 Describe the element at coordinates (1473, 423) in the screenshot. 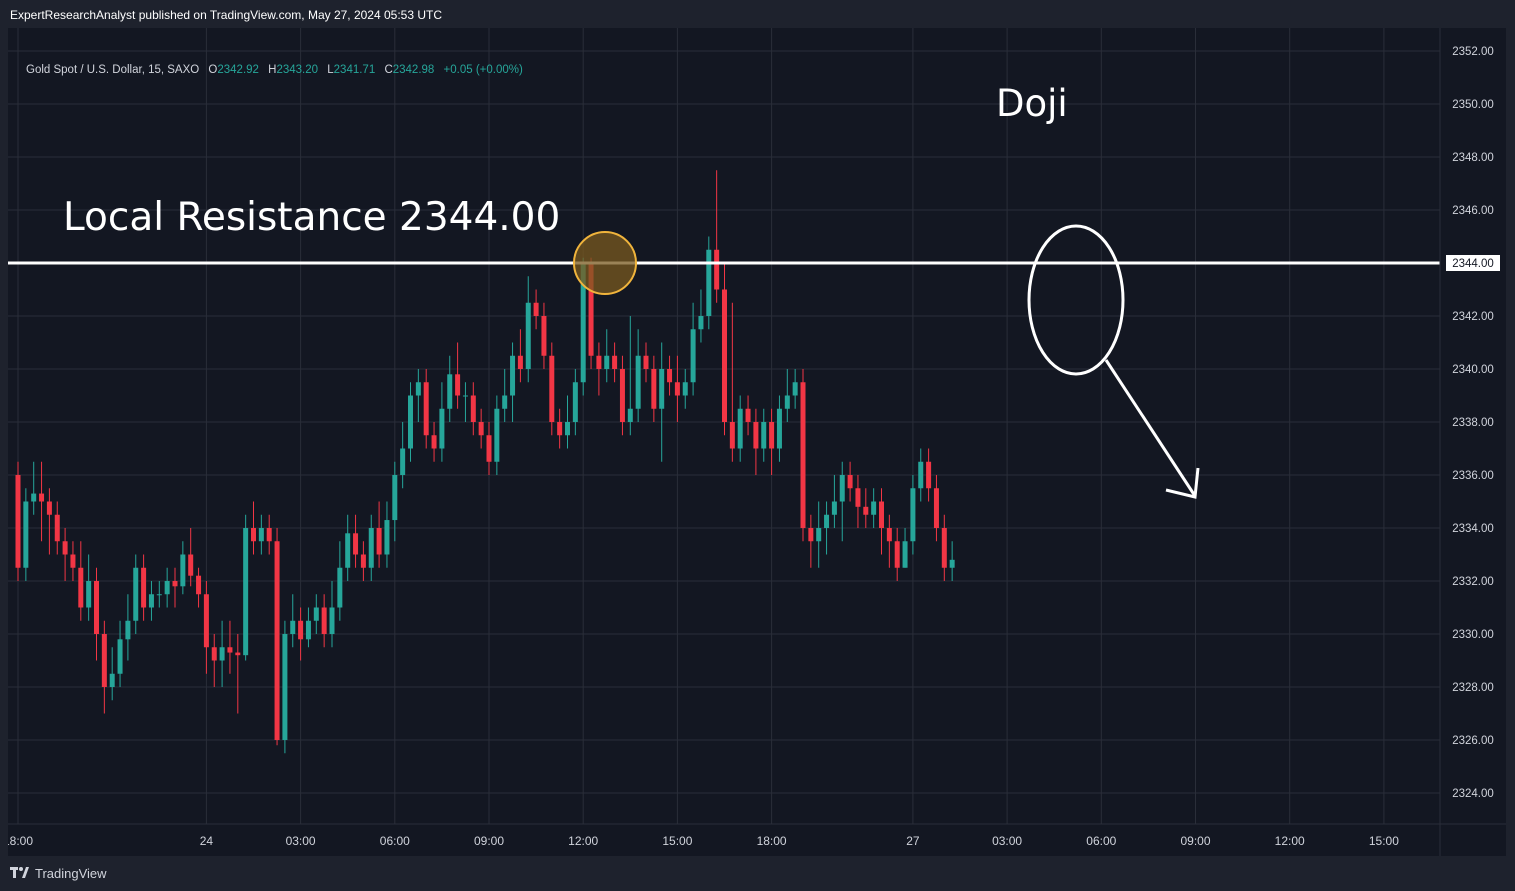

I see `y-tick-label: 2338.00` at that location.